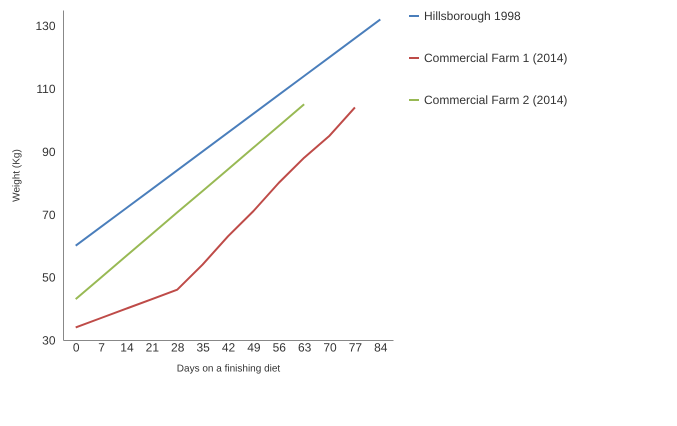 This screenshot has width=677, height=426. What do you see at coordinates (49, 341) in the screenshot?
I see `y-tick-label: 30` at bounding box center [49, 341].